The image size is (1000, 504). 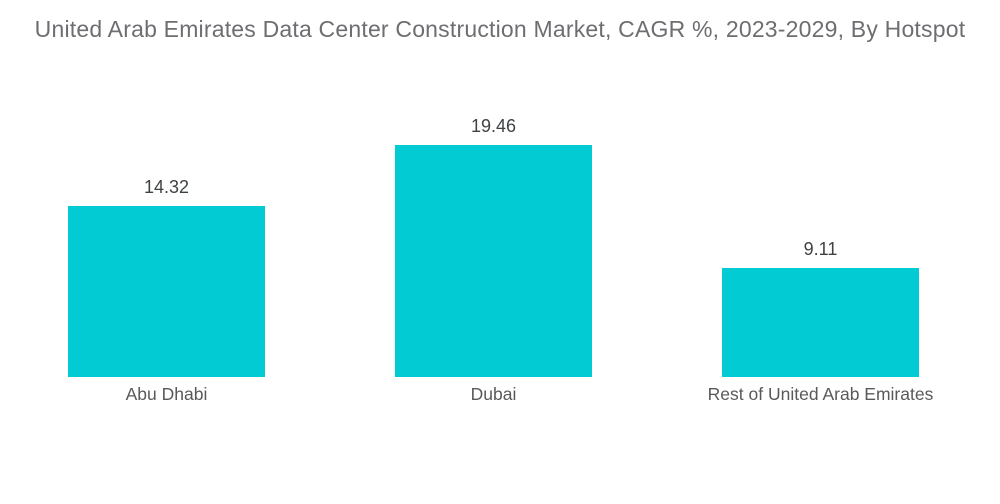 What do you see at coordinates (493, 126) in the screenshot?
I see `bar-value-label: 19.46` at bounding box center [493, 126].